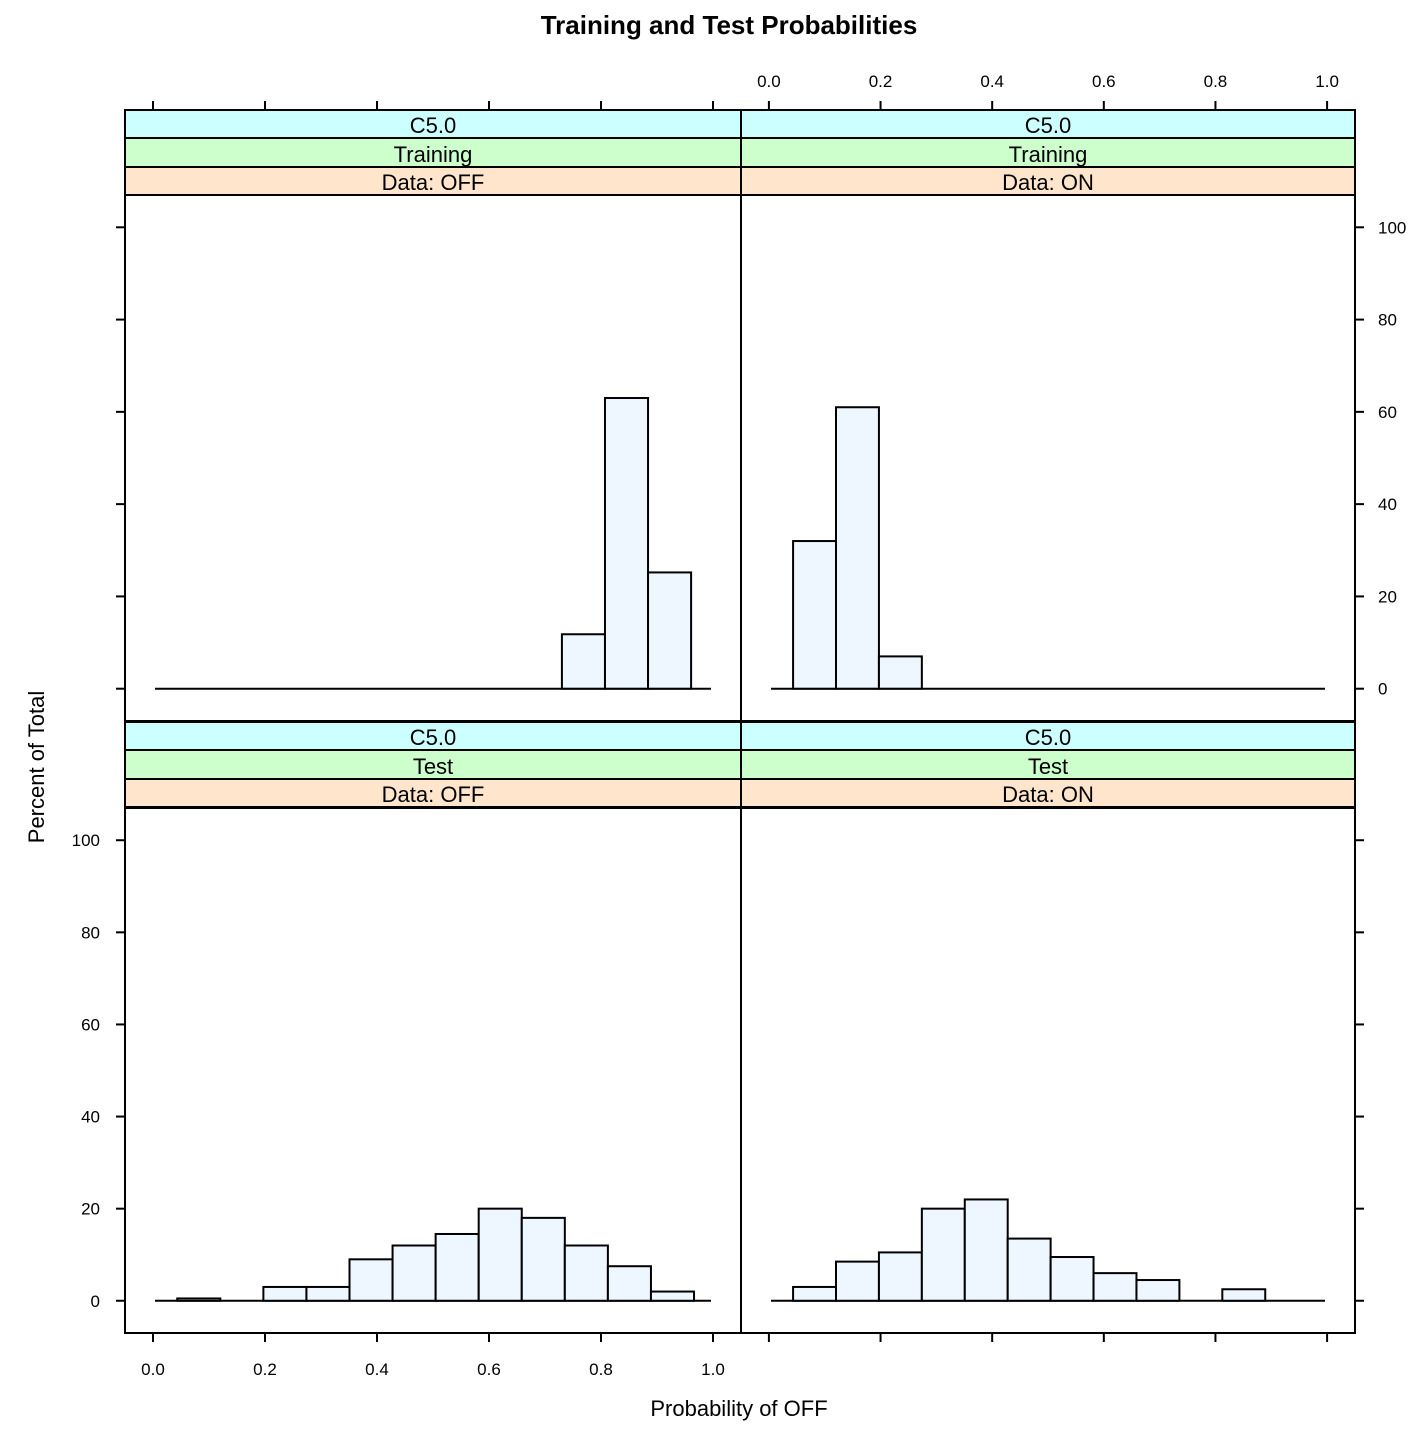 Image resolution: width=1424 pixels, height=1436 pixels. What do you see at coordinates (489, 1369) in the screenshot?
I see `x-tick-label: 0.6` at bounding box center [489, 1369].